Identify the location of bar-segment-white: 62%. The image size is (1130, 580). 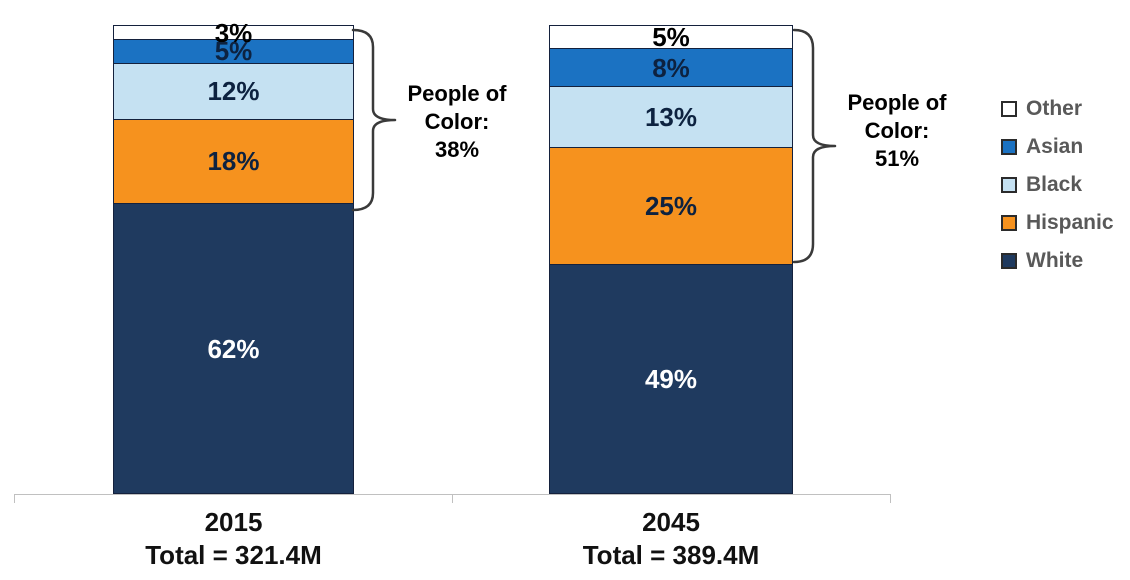
(233, 348).